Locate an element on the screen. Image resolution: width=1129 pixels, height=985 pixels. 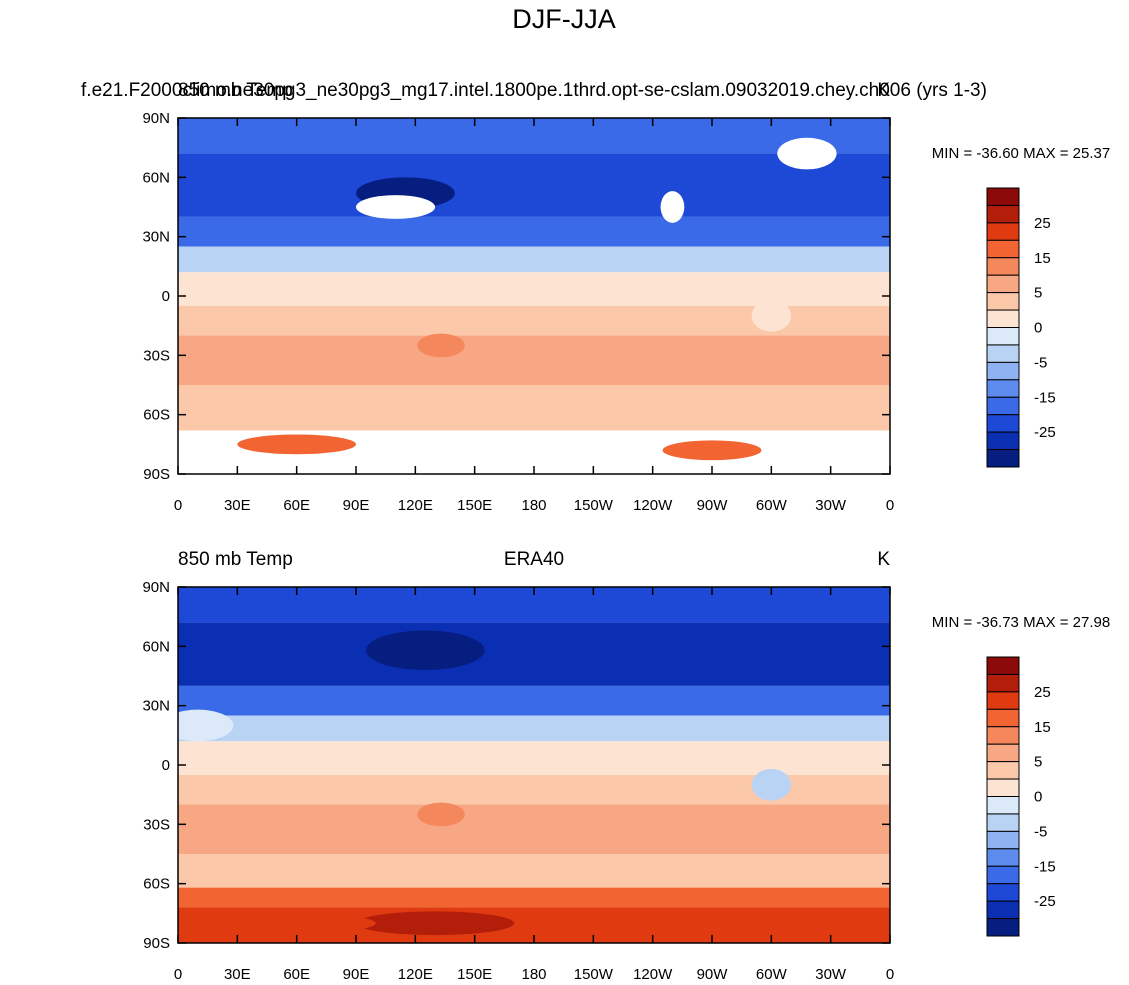
colorbar-label: 5 is located at coordinates (1038, 762).